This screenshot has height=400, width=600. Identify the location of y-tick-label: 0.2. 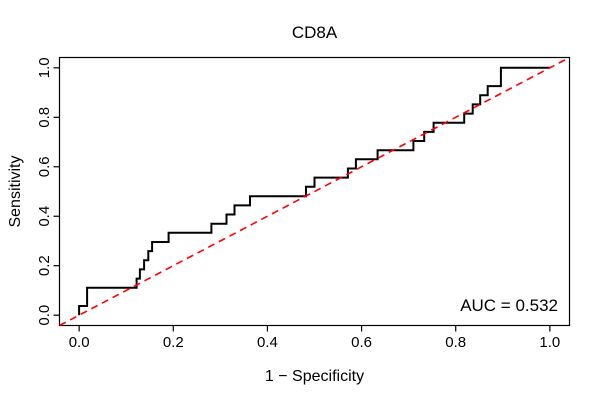
(44, 265).